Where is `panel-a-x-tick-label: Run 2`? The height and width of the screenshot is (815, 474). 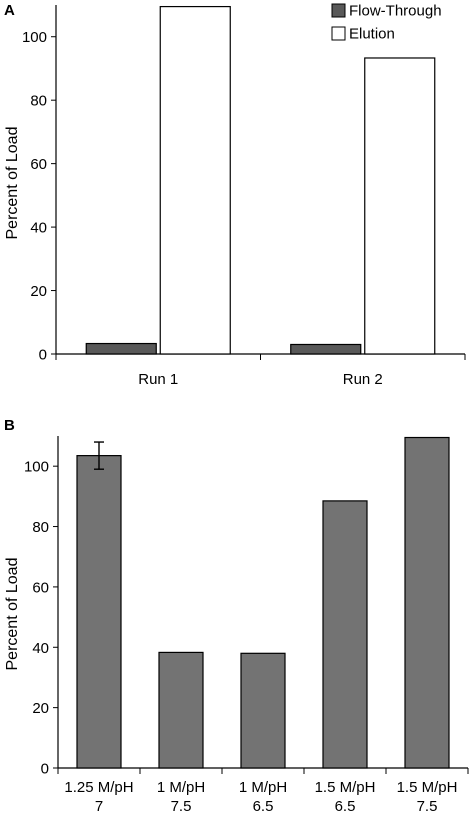
panel-a-x-tick-label: Run 2 is located at coordinates (363, 379).